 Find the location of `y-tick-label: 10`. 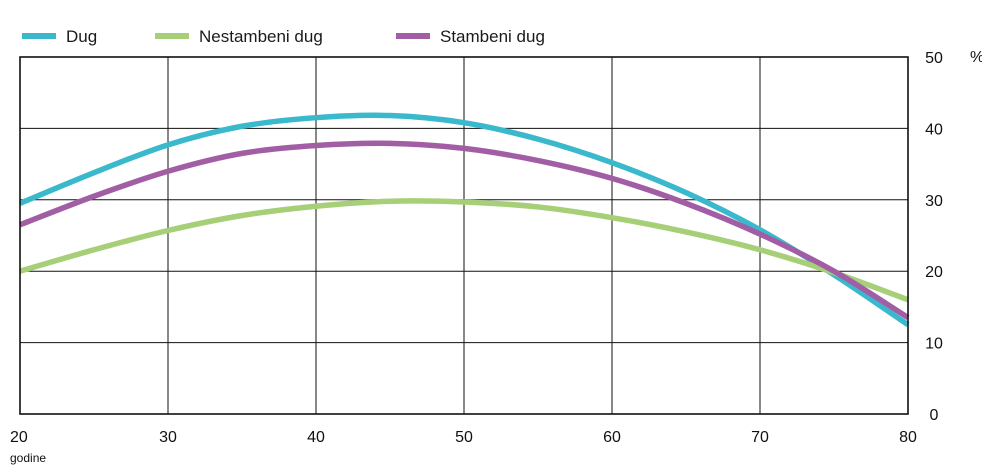

y-tick-label: 10 is located at coordinates (934, 344).